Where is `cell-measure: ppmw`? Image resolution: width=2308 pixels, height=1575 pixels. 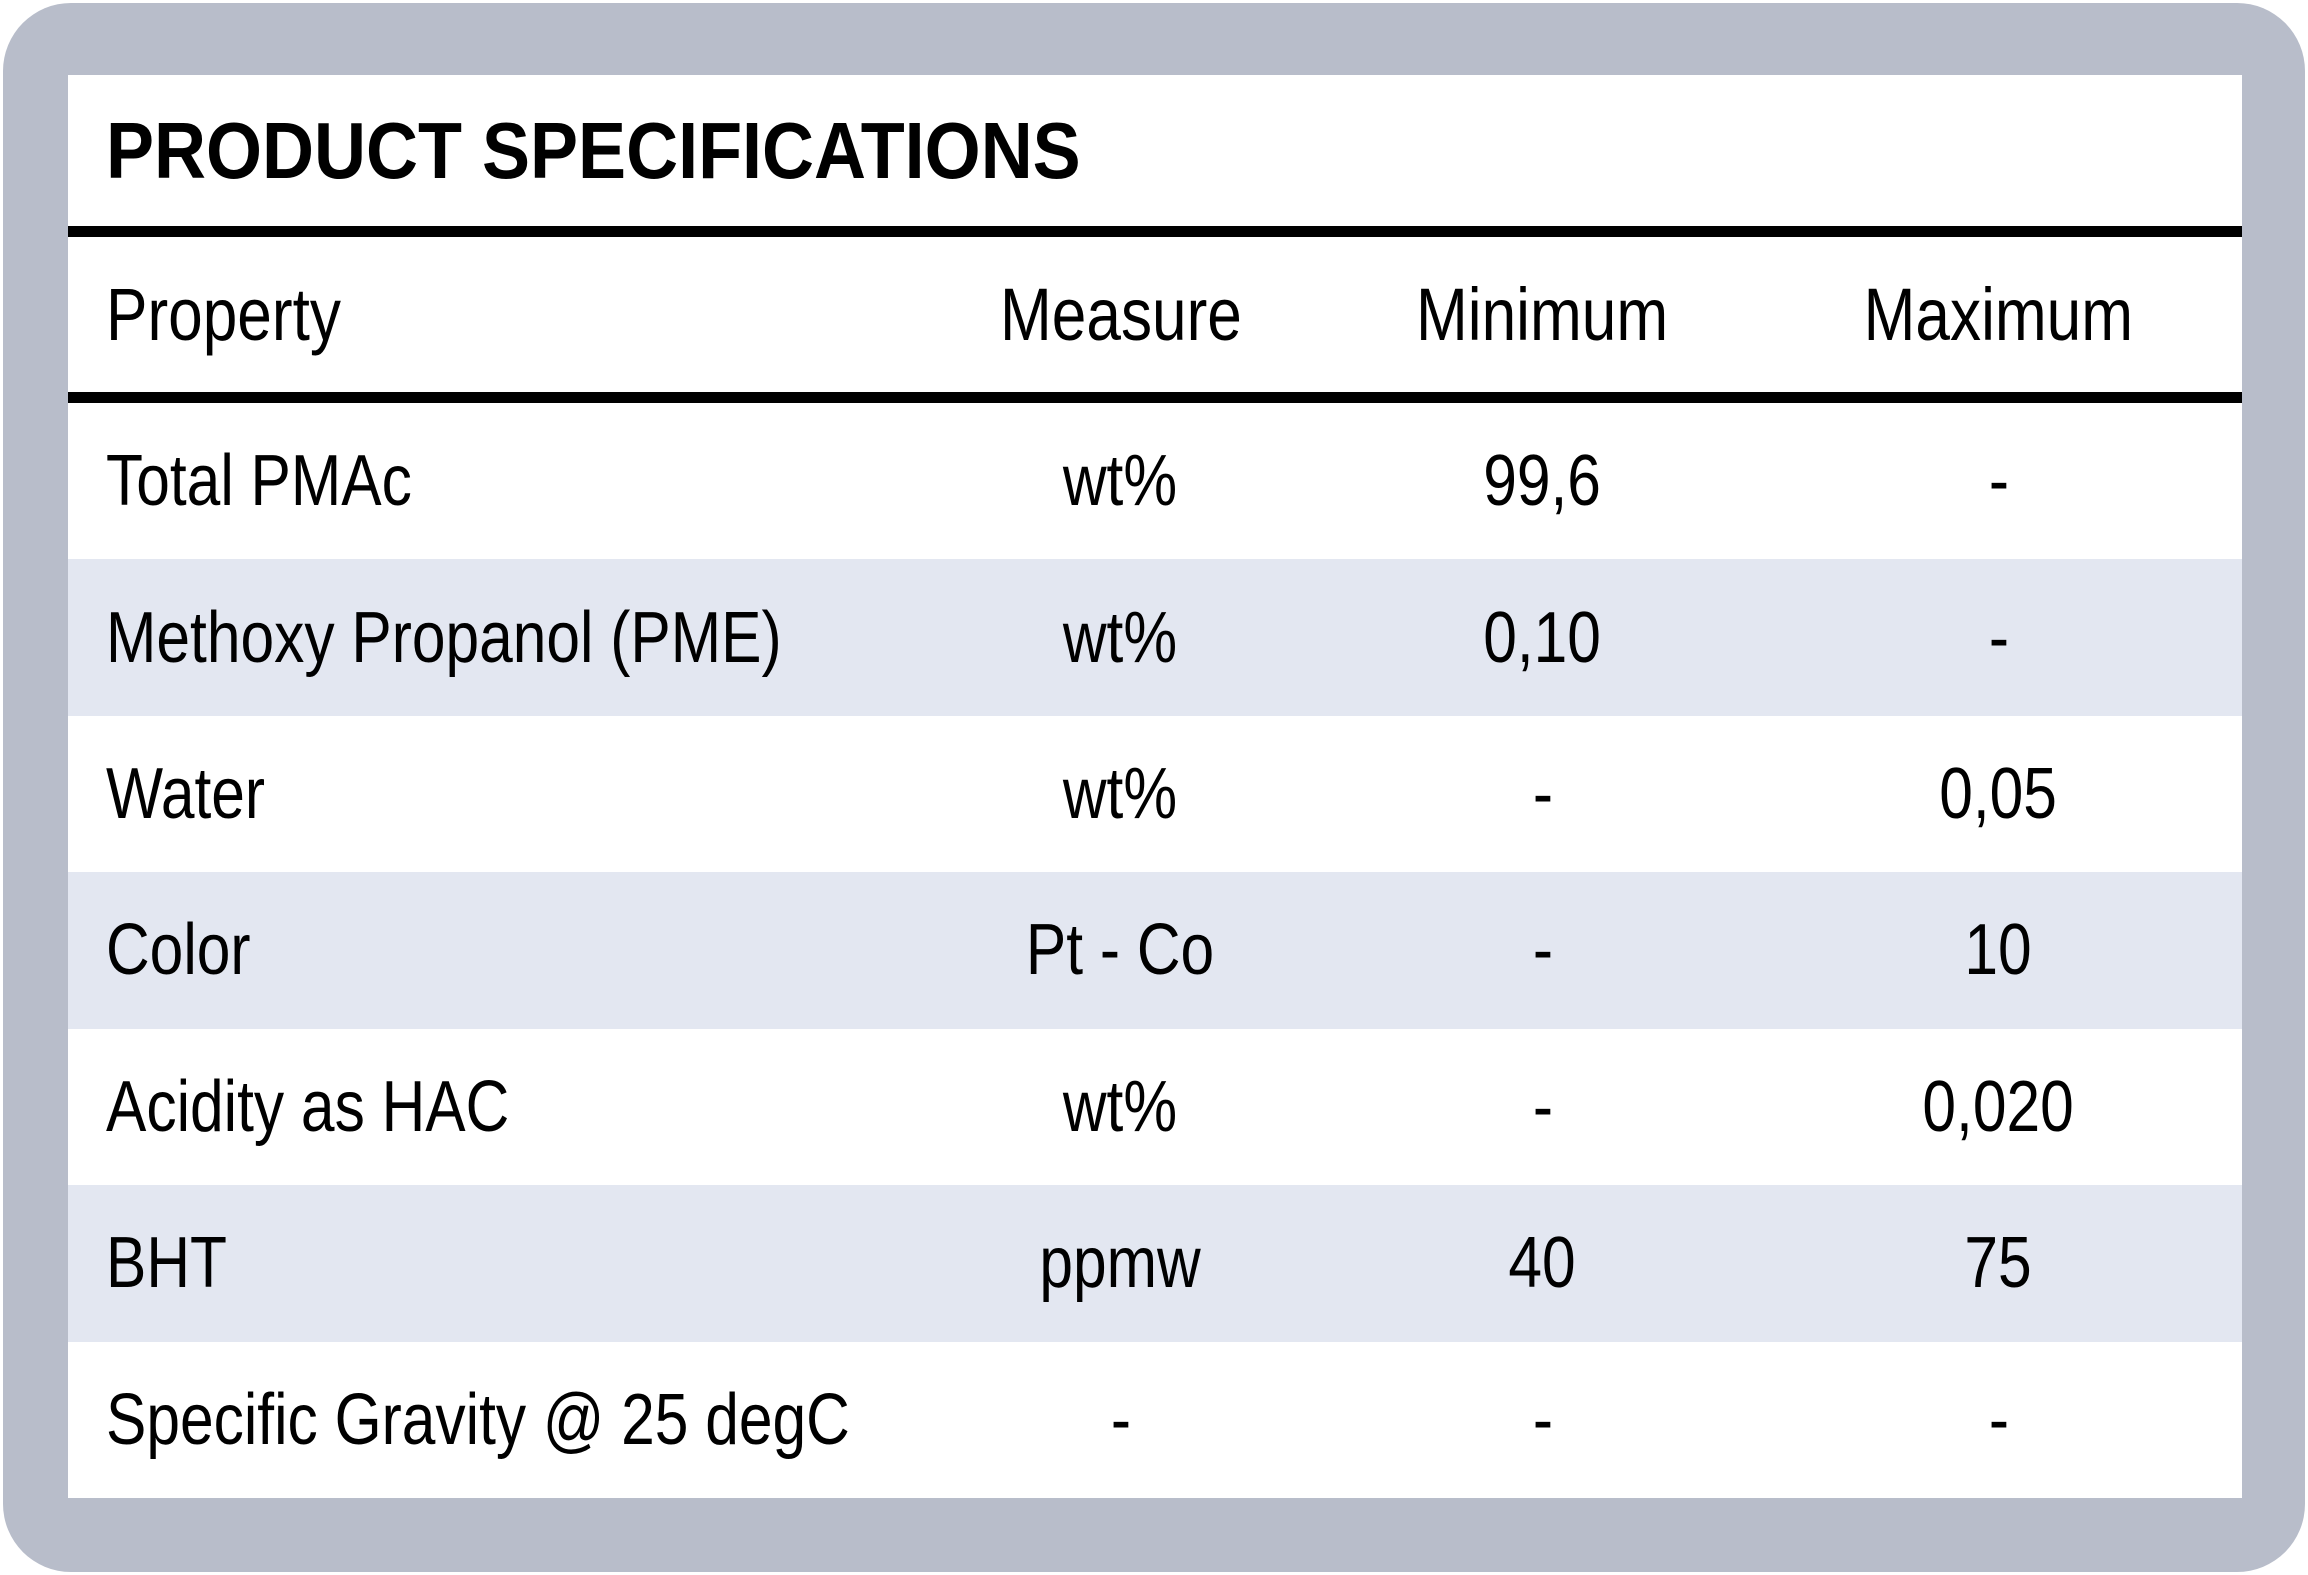
cell-measure: ppmw is located at coordinates (1120, 1263).